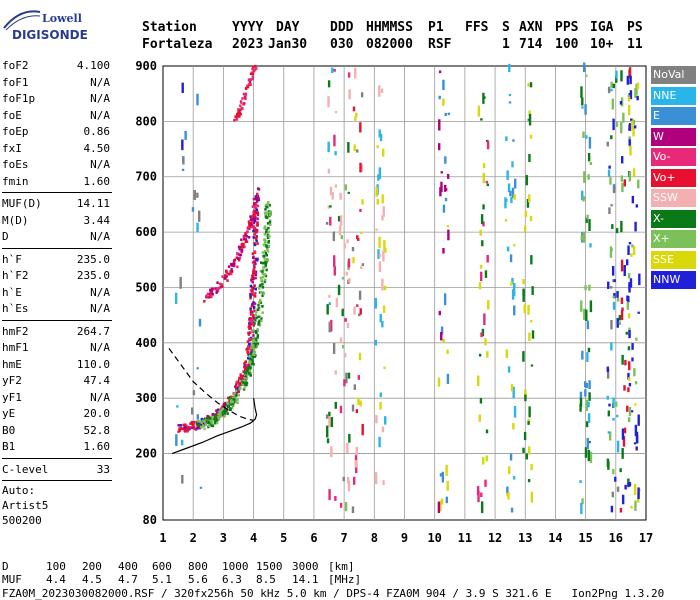  Describe the element at coordinates (211, 384) in the screenshot. I see `profile-extrapolation-dashed-line` at that location.